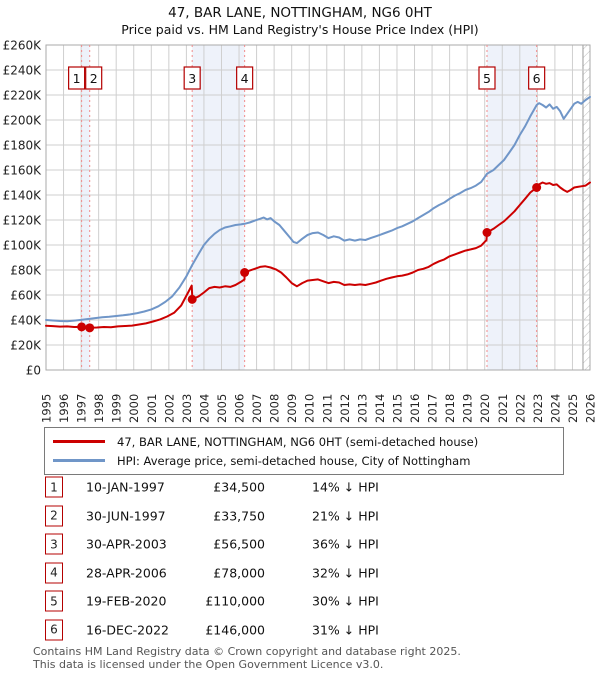 This screenshot has width=600, height=680. Describe the element at coordinates (54, 544) in the screenshot. I see `sale-number-badge: 3` at that location.